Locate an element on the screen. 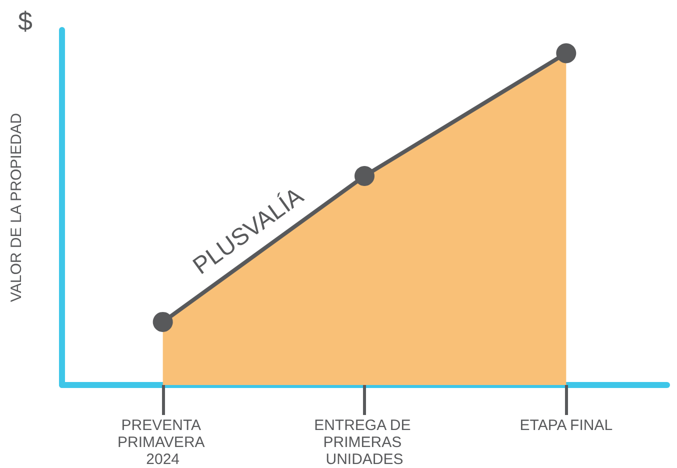  y-axis-title: VALOR DE LA PROPIEDAD is located at coordinates (16, 207).